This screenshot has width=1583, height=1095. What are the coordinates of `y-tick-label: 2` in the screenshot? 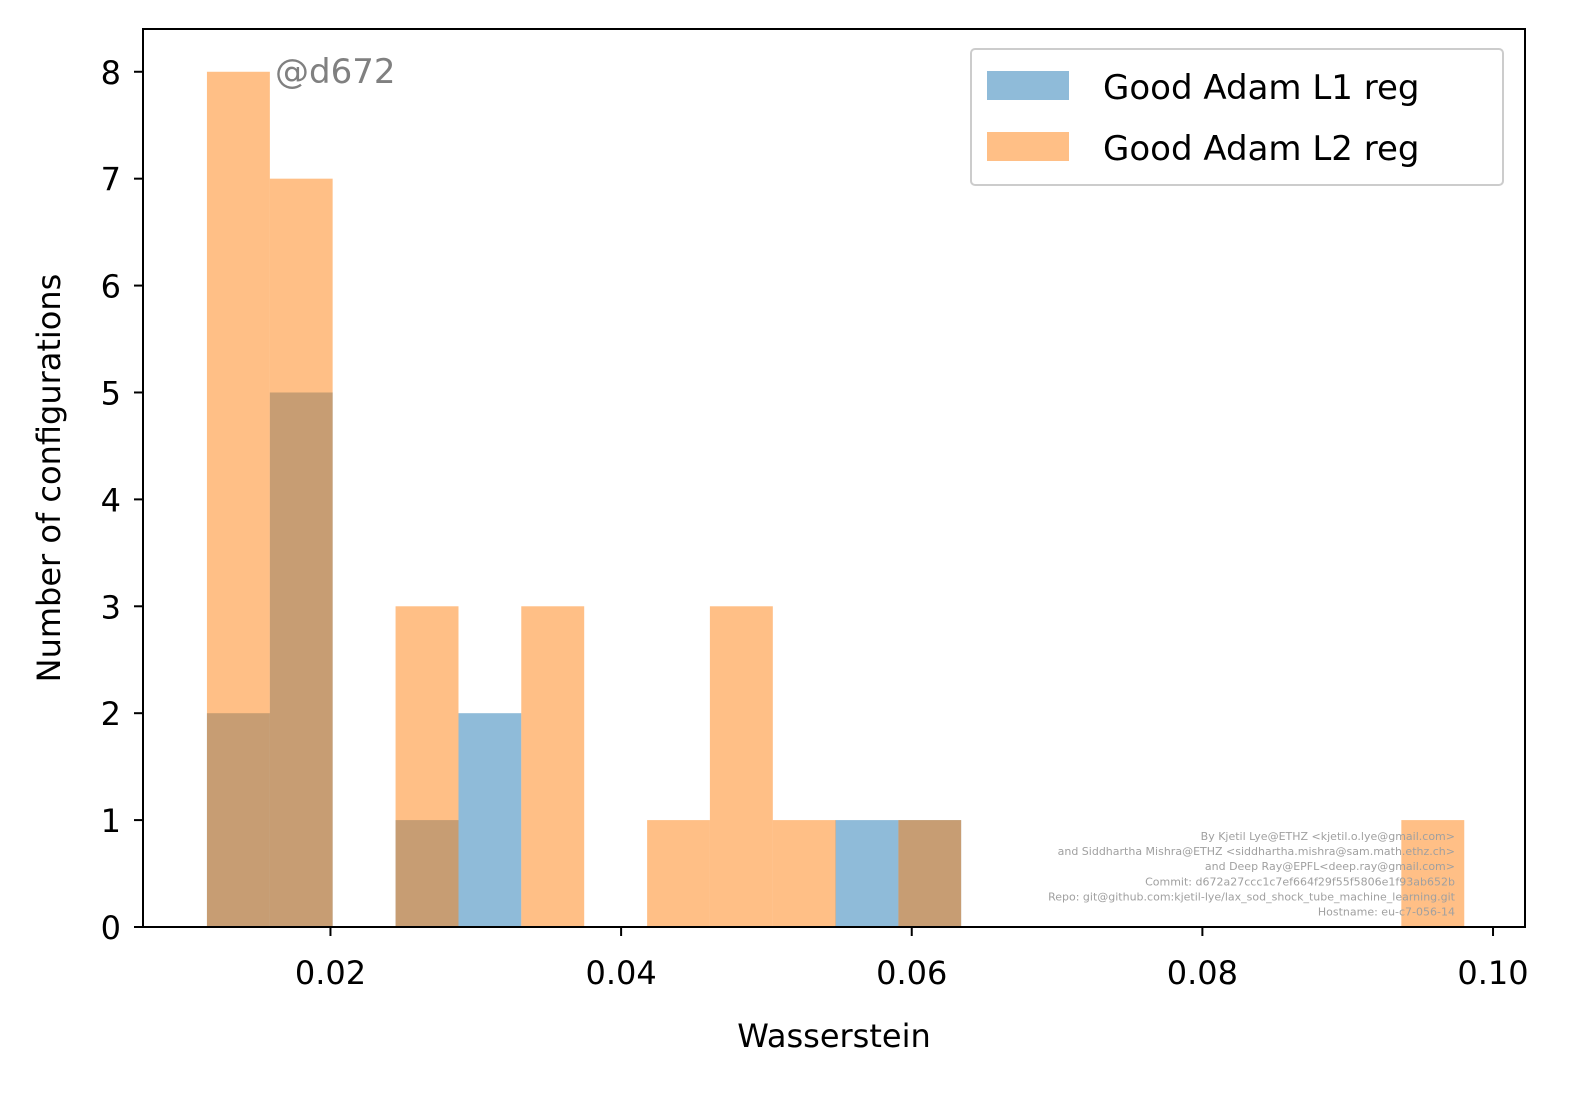 It's located at (111, 714).